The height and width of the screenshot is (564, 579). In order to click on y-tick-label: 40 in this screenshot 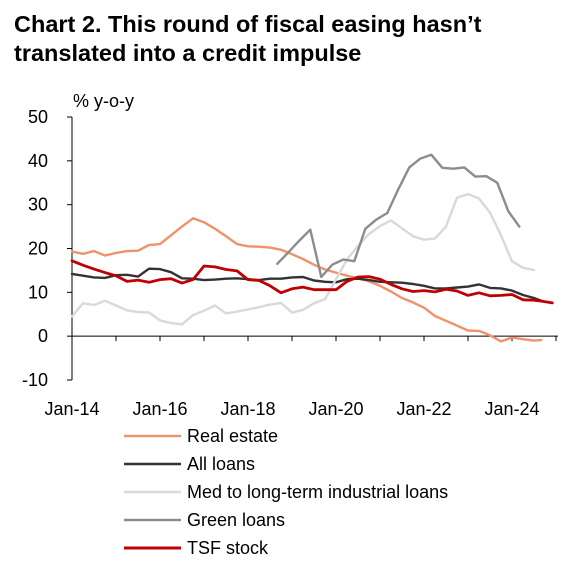, I will do `click(38, 161)`.